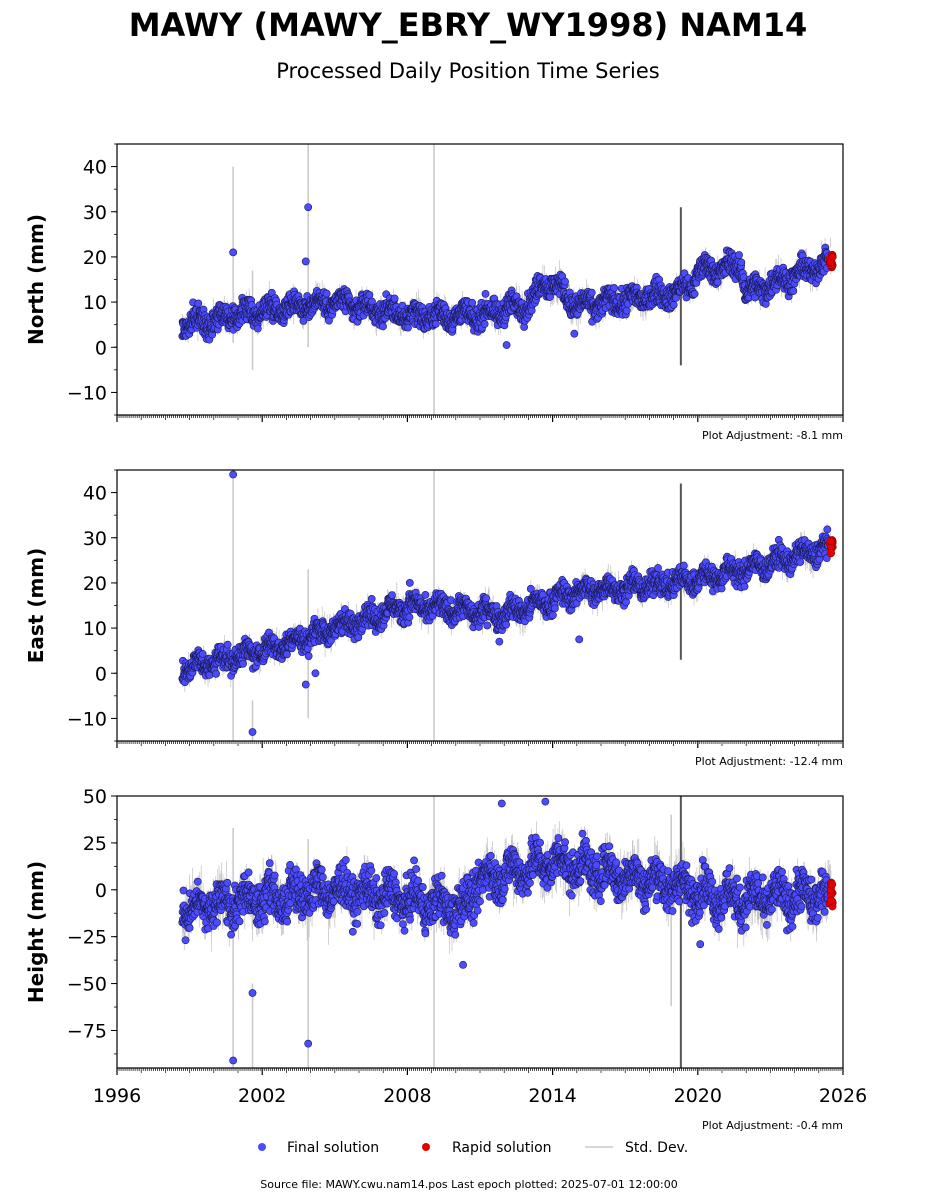  I want to click on north-y-tick-label: 0, so click(101, 348).